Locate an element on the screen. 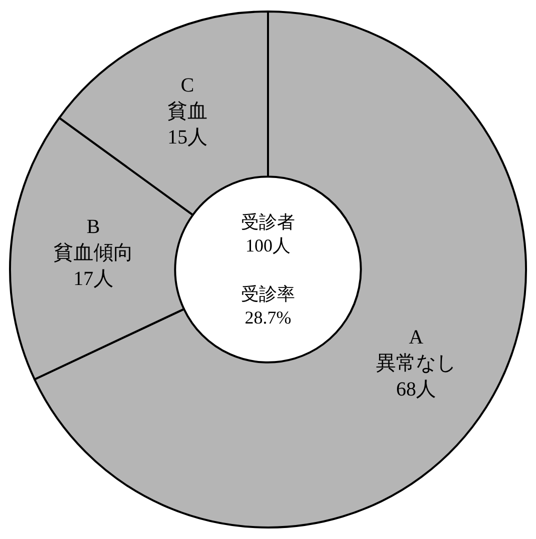  slice-label: A 異常なし is located at coordinates (416, 350).